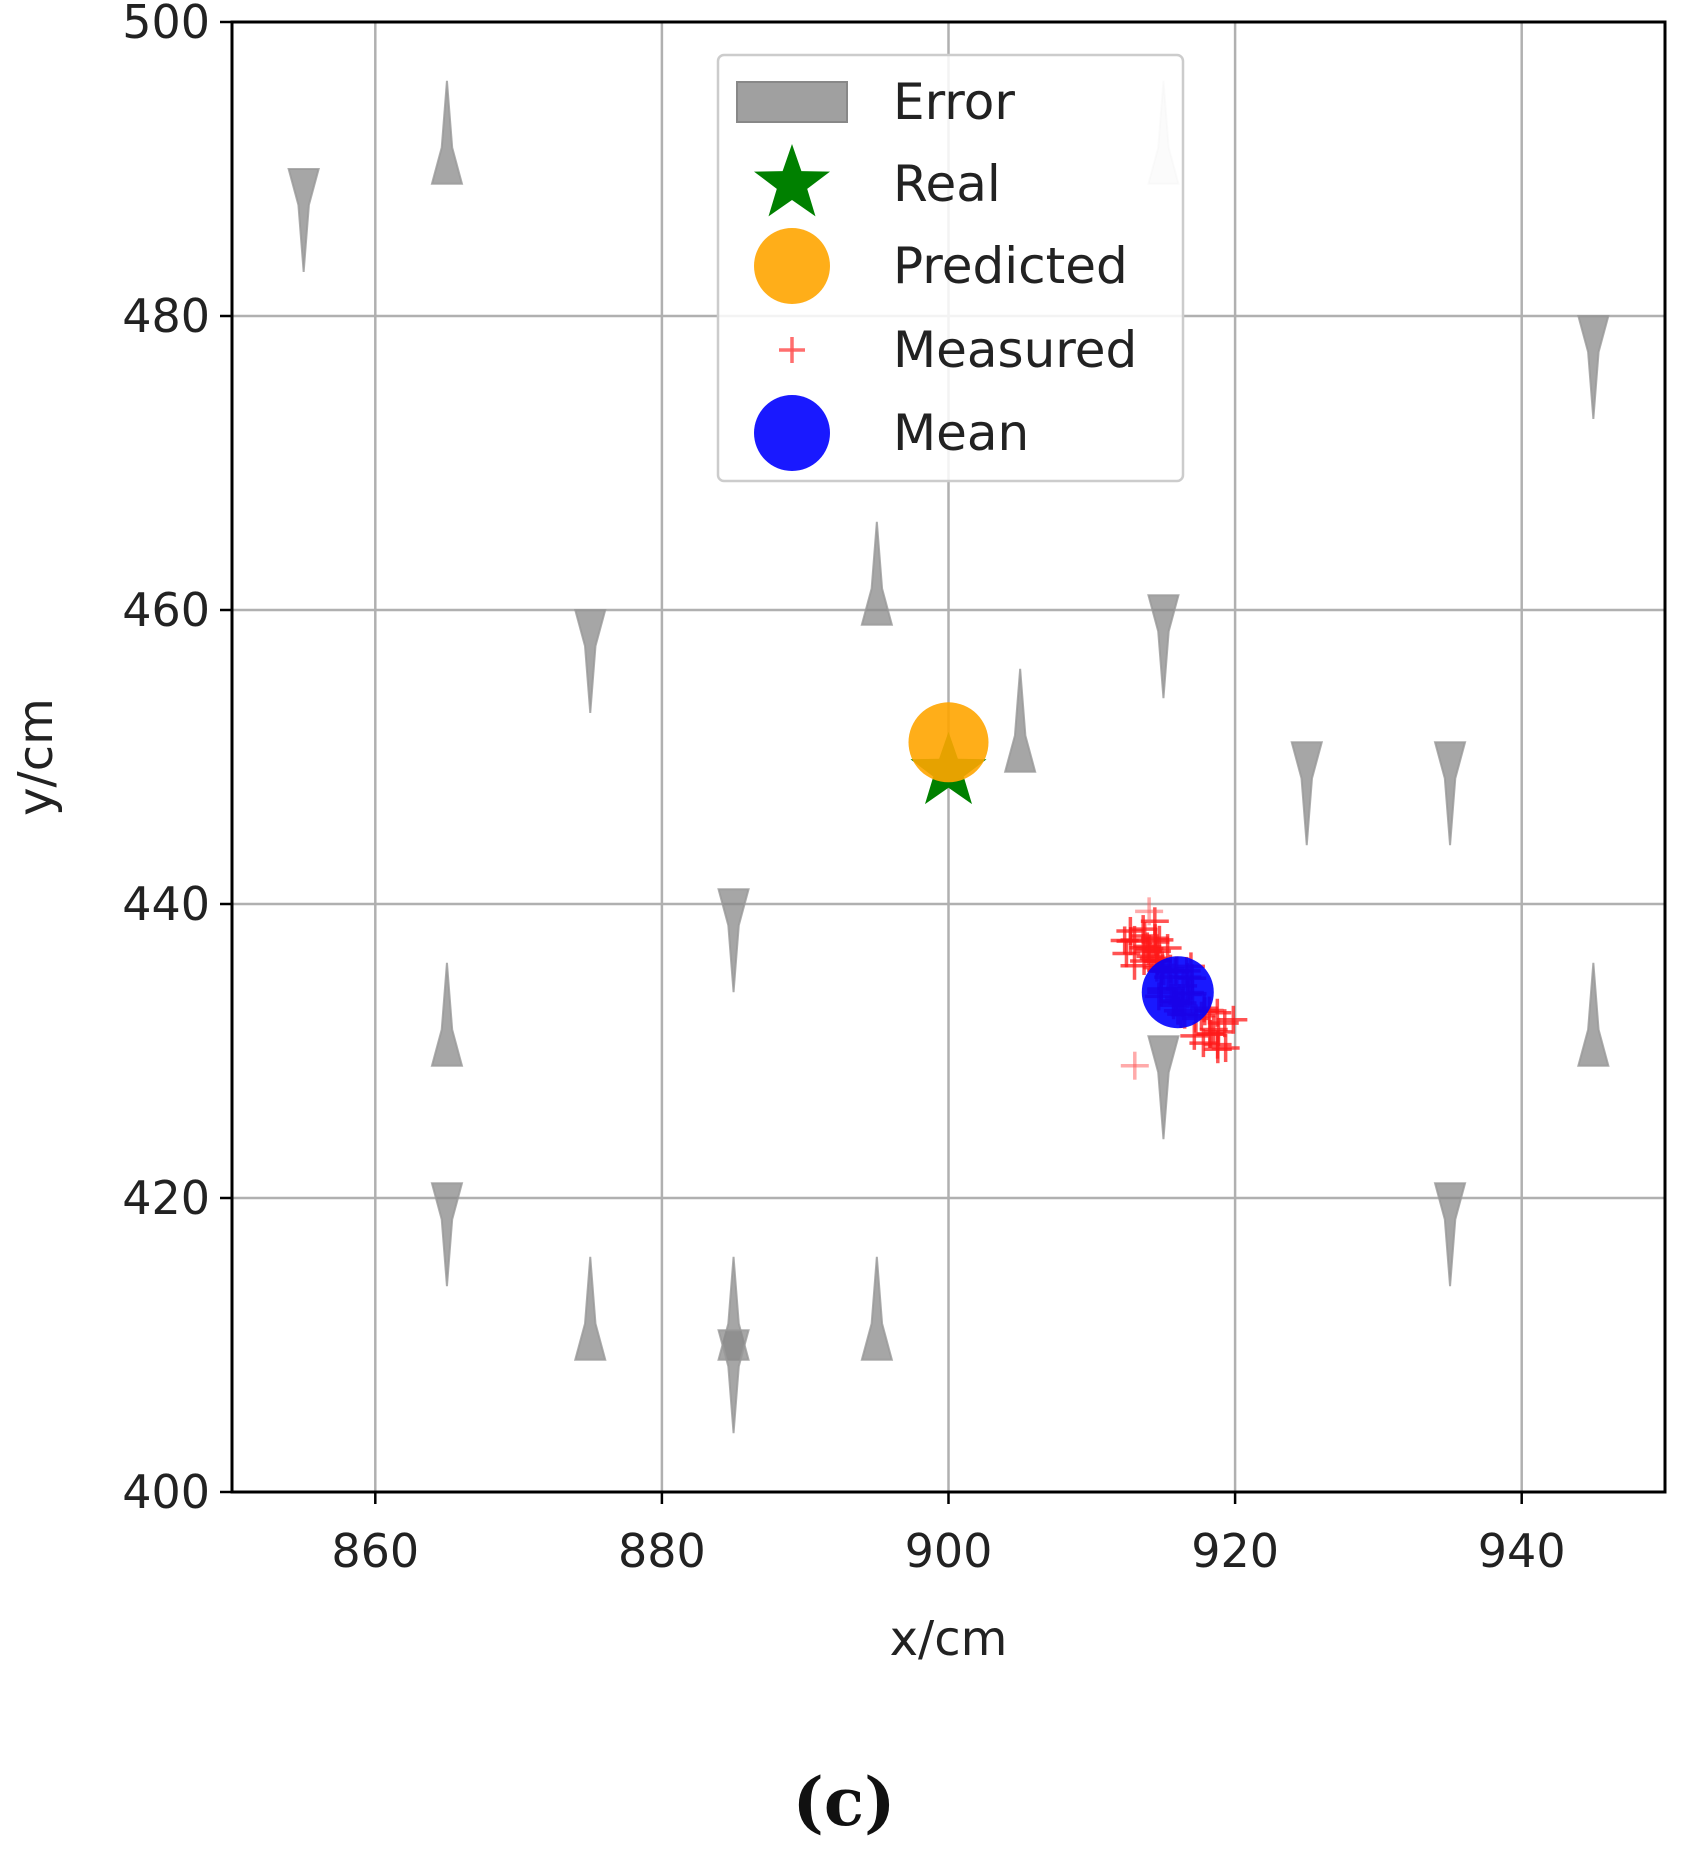 The image size is (1688, 1851). Describe the element at coordinates (166, 610) in the screenshot. I see `y-tick-label: 460` at that location.